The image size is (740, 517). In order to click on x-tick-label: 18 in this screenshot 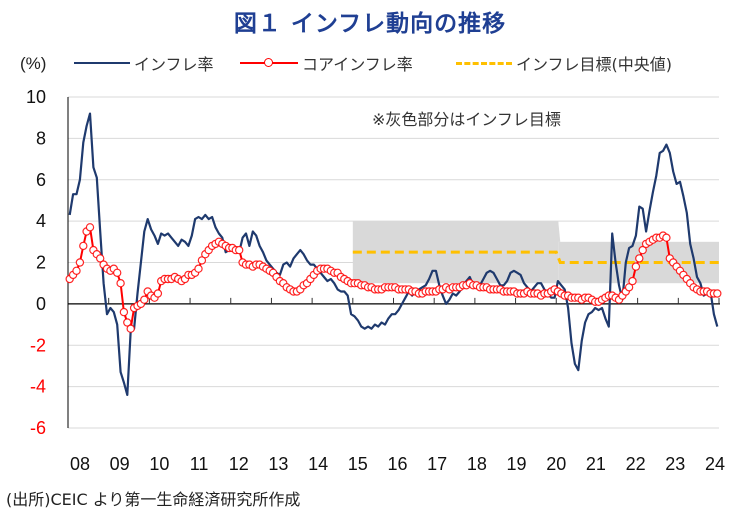, I will do `click(477, 464)`.